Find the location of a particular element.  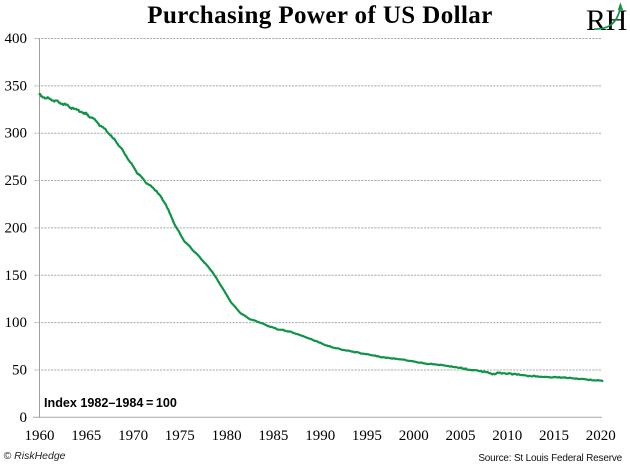

svg-text: 50 is located at coordinates (19, 370).